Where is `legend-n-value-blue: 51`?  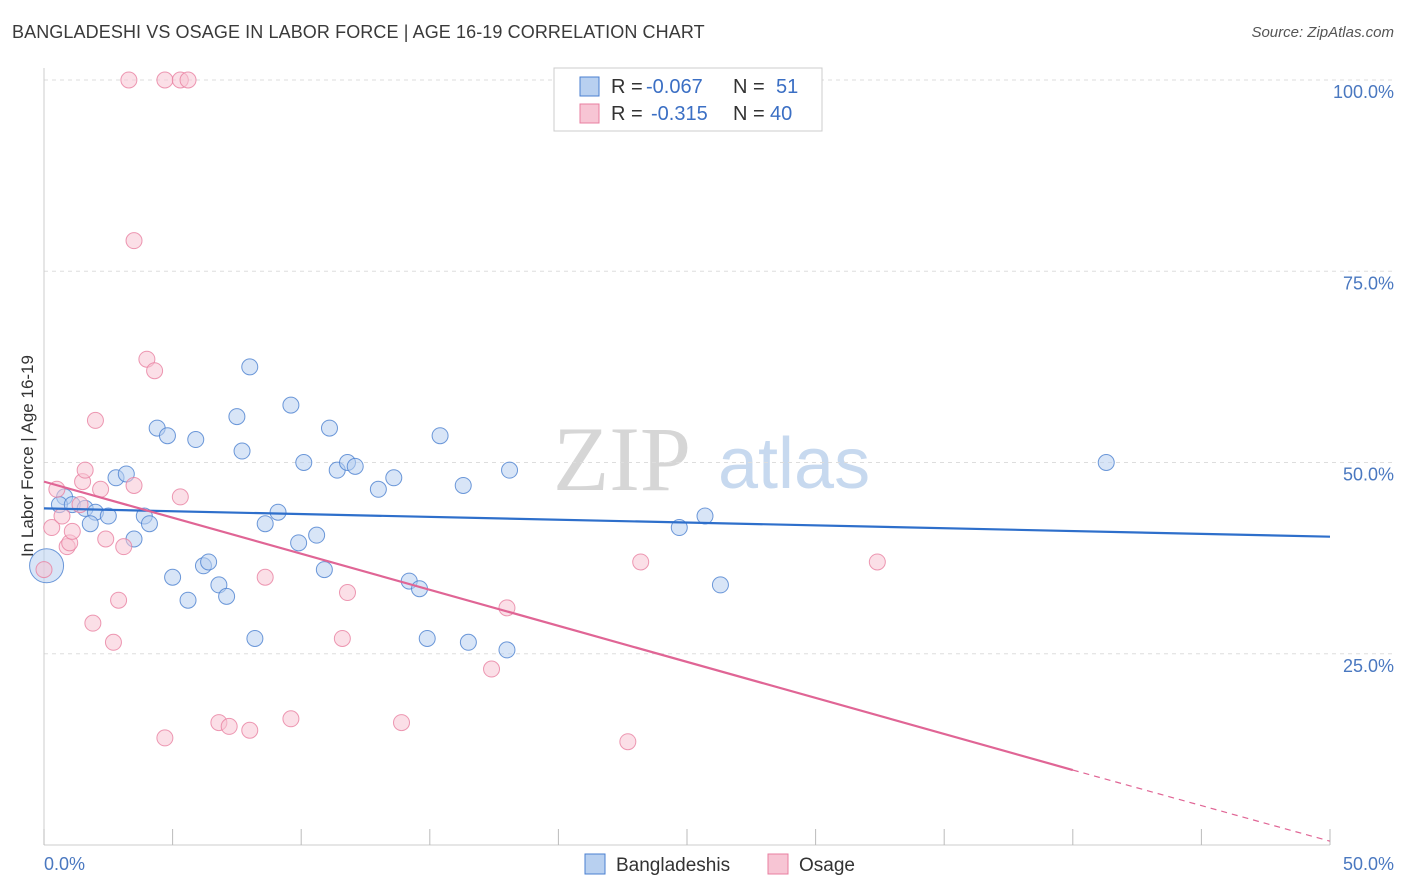 legend-n-value-blue: 51 is located at coordinates (787, 87).